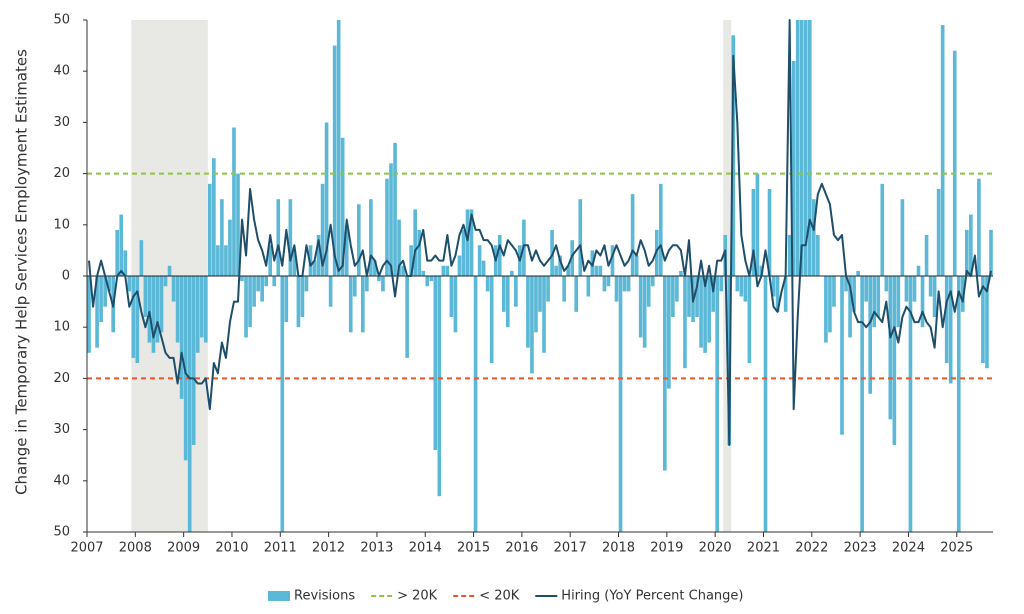 The image size is (1024, 614). What do you see at coordinates (280, 548) in the screenshot?
I see `x-tick-label: 2011` at bounding box center [280, 548].